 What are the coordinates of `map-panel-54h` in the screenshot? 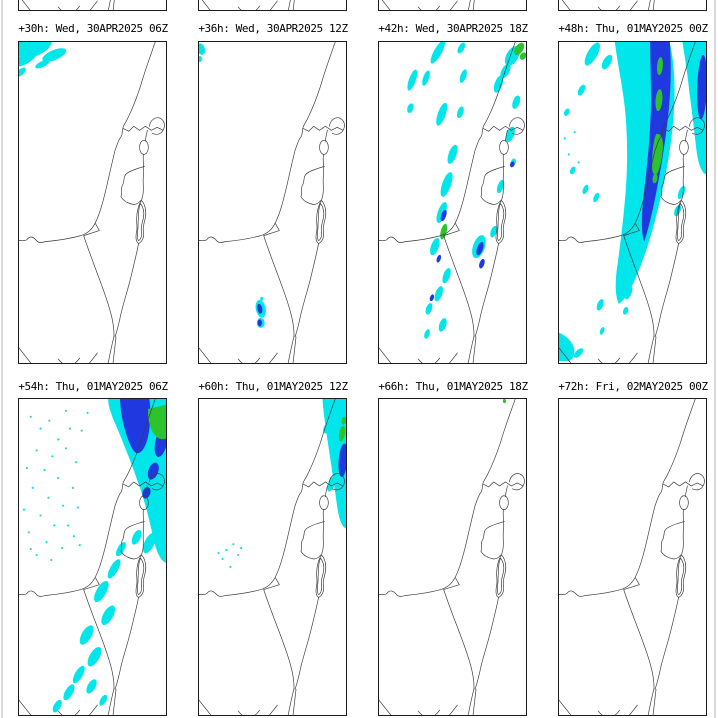 It's located at (92, 557).